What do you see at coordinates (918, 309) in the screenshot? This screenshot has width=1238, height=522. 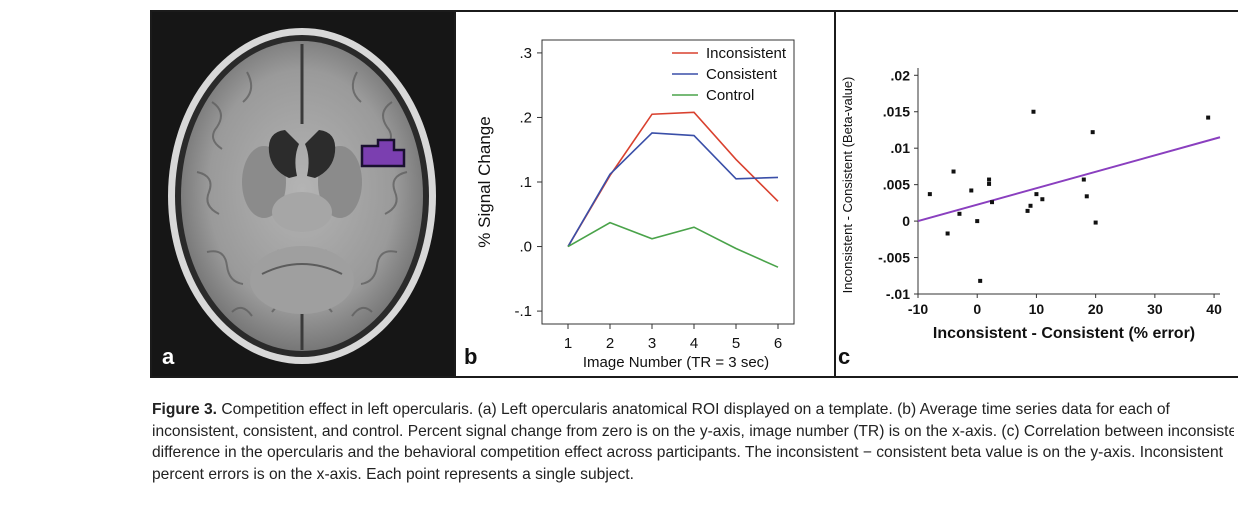 I see `x-tick-label: -10` at bounding box center [918, 309].